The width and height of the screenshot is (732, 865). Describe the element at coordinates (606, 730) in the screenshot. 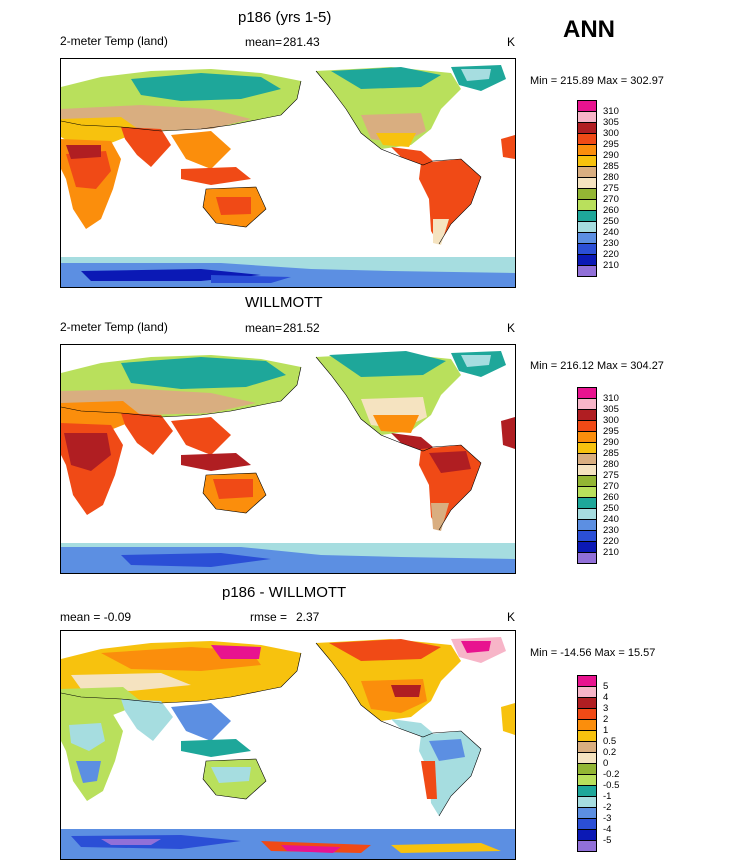

I see `colorbar-tick-label: 1` at that location.